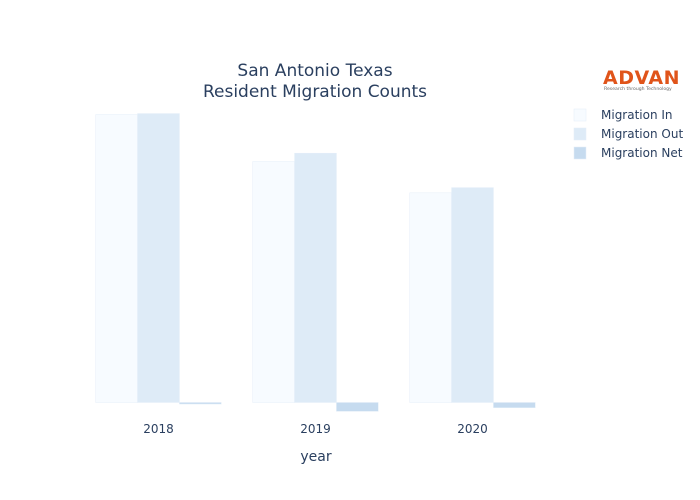 This screenshot has height=500, width=700. I want to click on x-tick-label-2019: 2019, so click(315, 429).